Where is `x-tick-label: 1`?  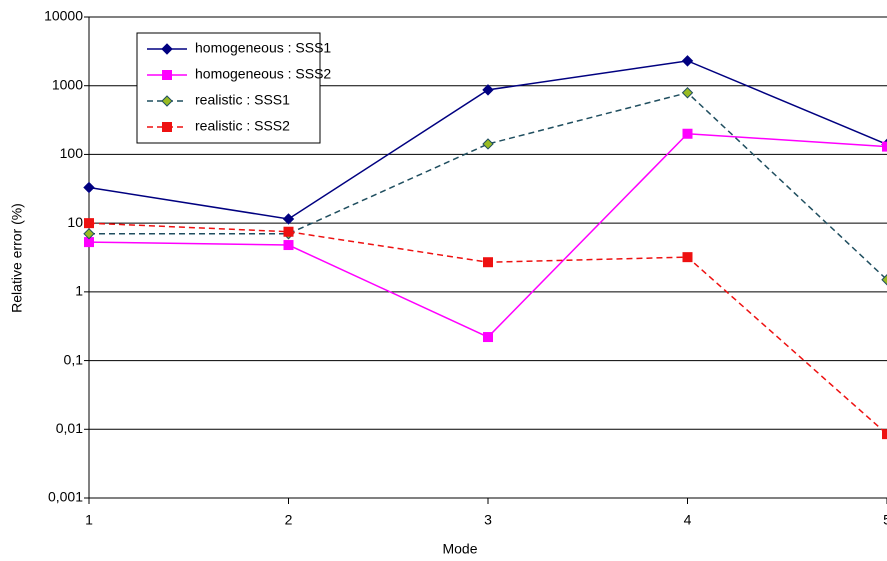 x-tick-label: 1 is located at coordinates (89, 520).